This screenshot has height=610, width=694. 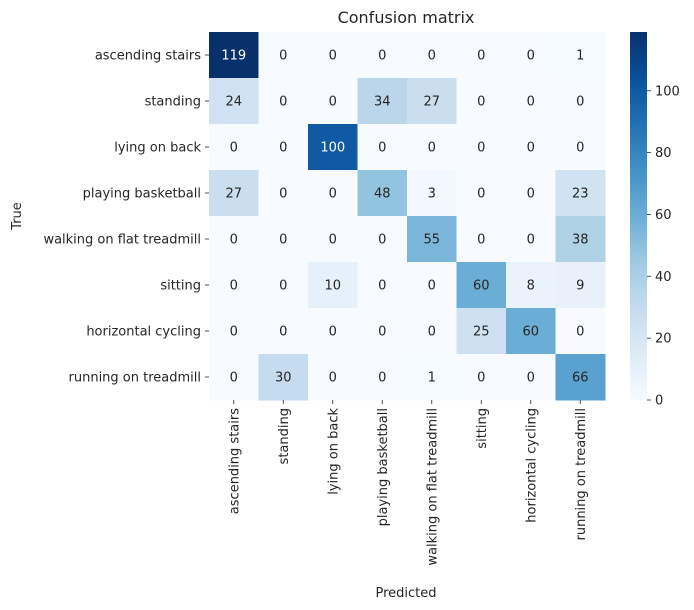 What do you see at coordinates (531, 465) in the screenshot?
I see `x-tick-label: horizontal cycling` at bounding box center [531, 465].